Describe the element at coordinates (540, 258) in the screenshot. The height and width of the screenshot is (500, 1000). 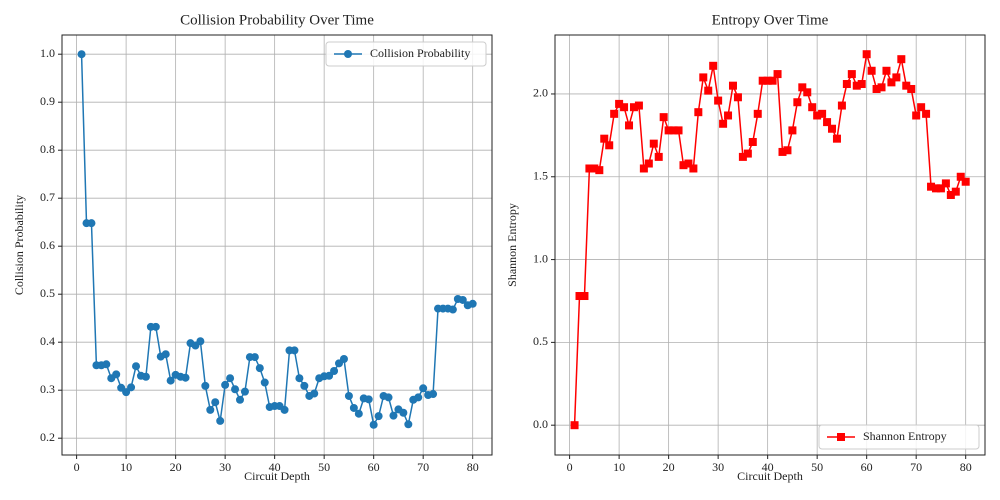
I see `y-tick-label: 1.0` at that location.